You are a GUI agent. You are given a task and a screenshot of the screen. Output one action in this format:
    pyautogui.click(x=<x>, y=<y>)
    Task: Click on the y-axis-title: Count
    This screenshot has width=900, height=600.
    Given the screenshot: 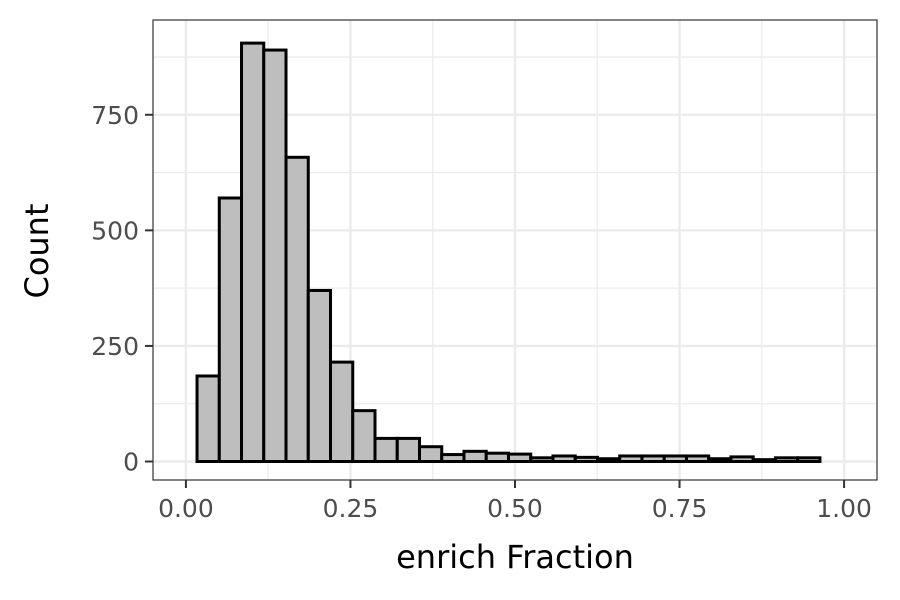 What is the action you would take?
    pyautogui.click(x=37, y=250)
    